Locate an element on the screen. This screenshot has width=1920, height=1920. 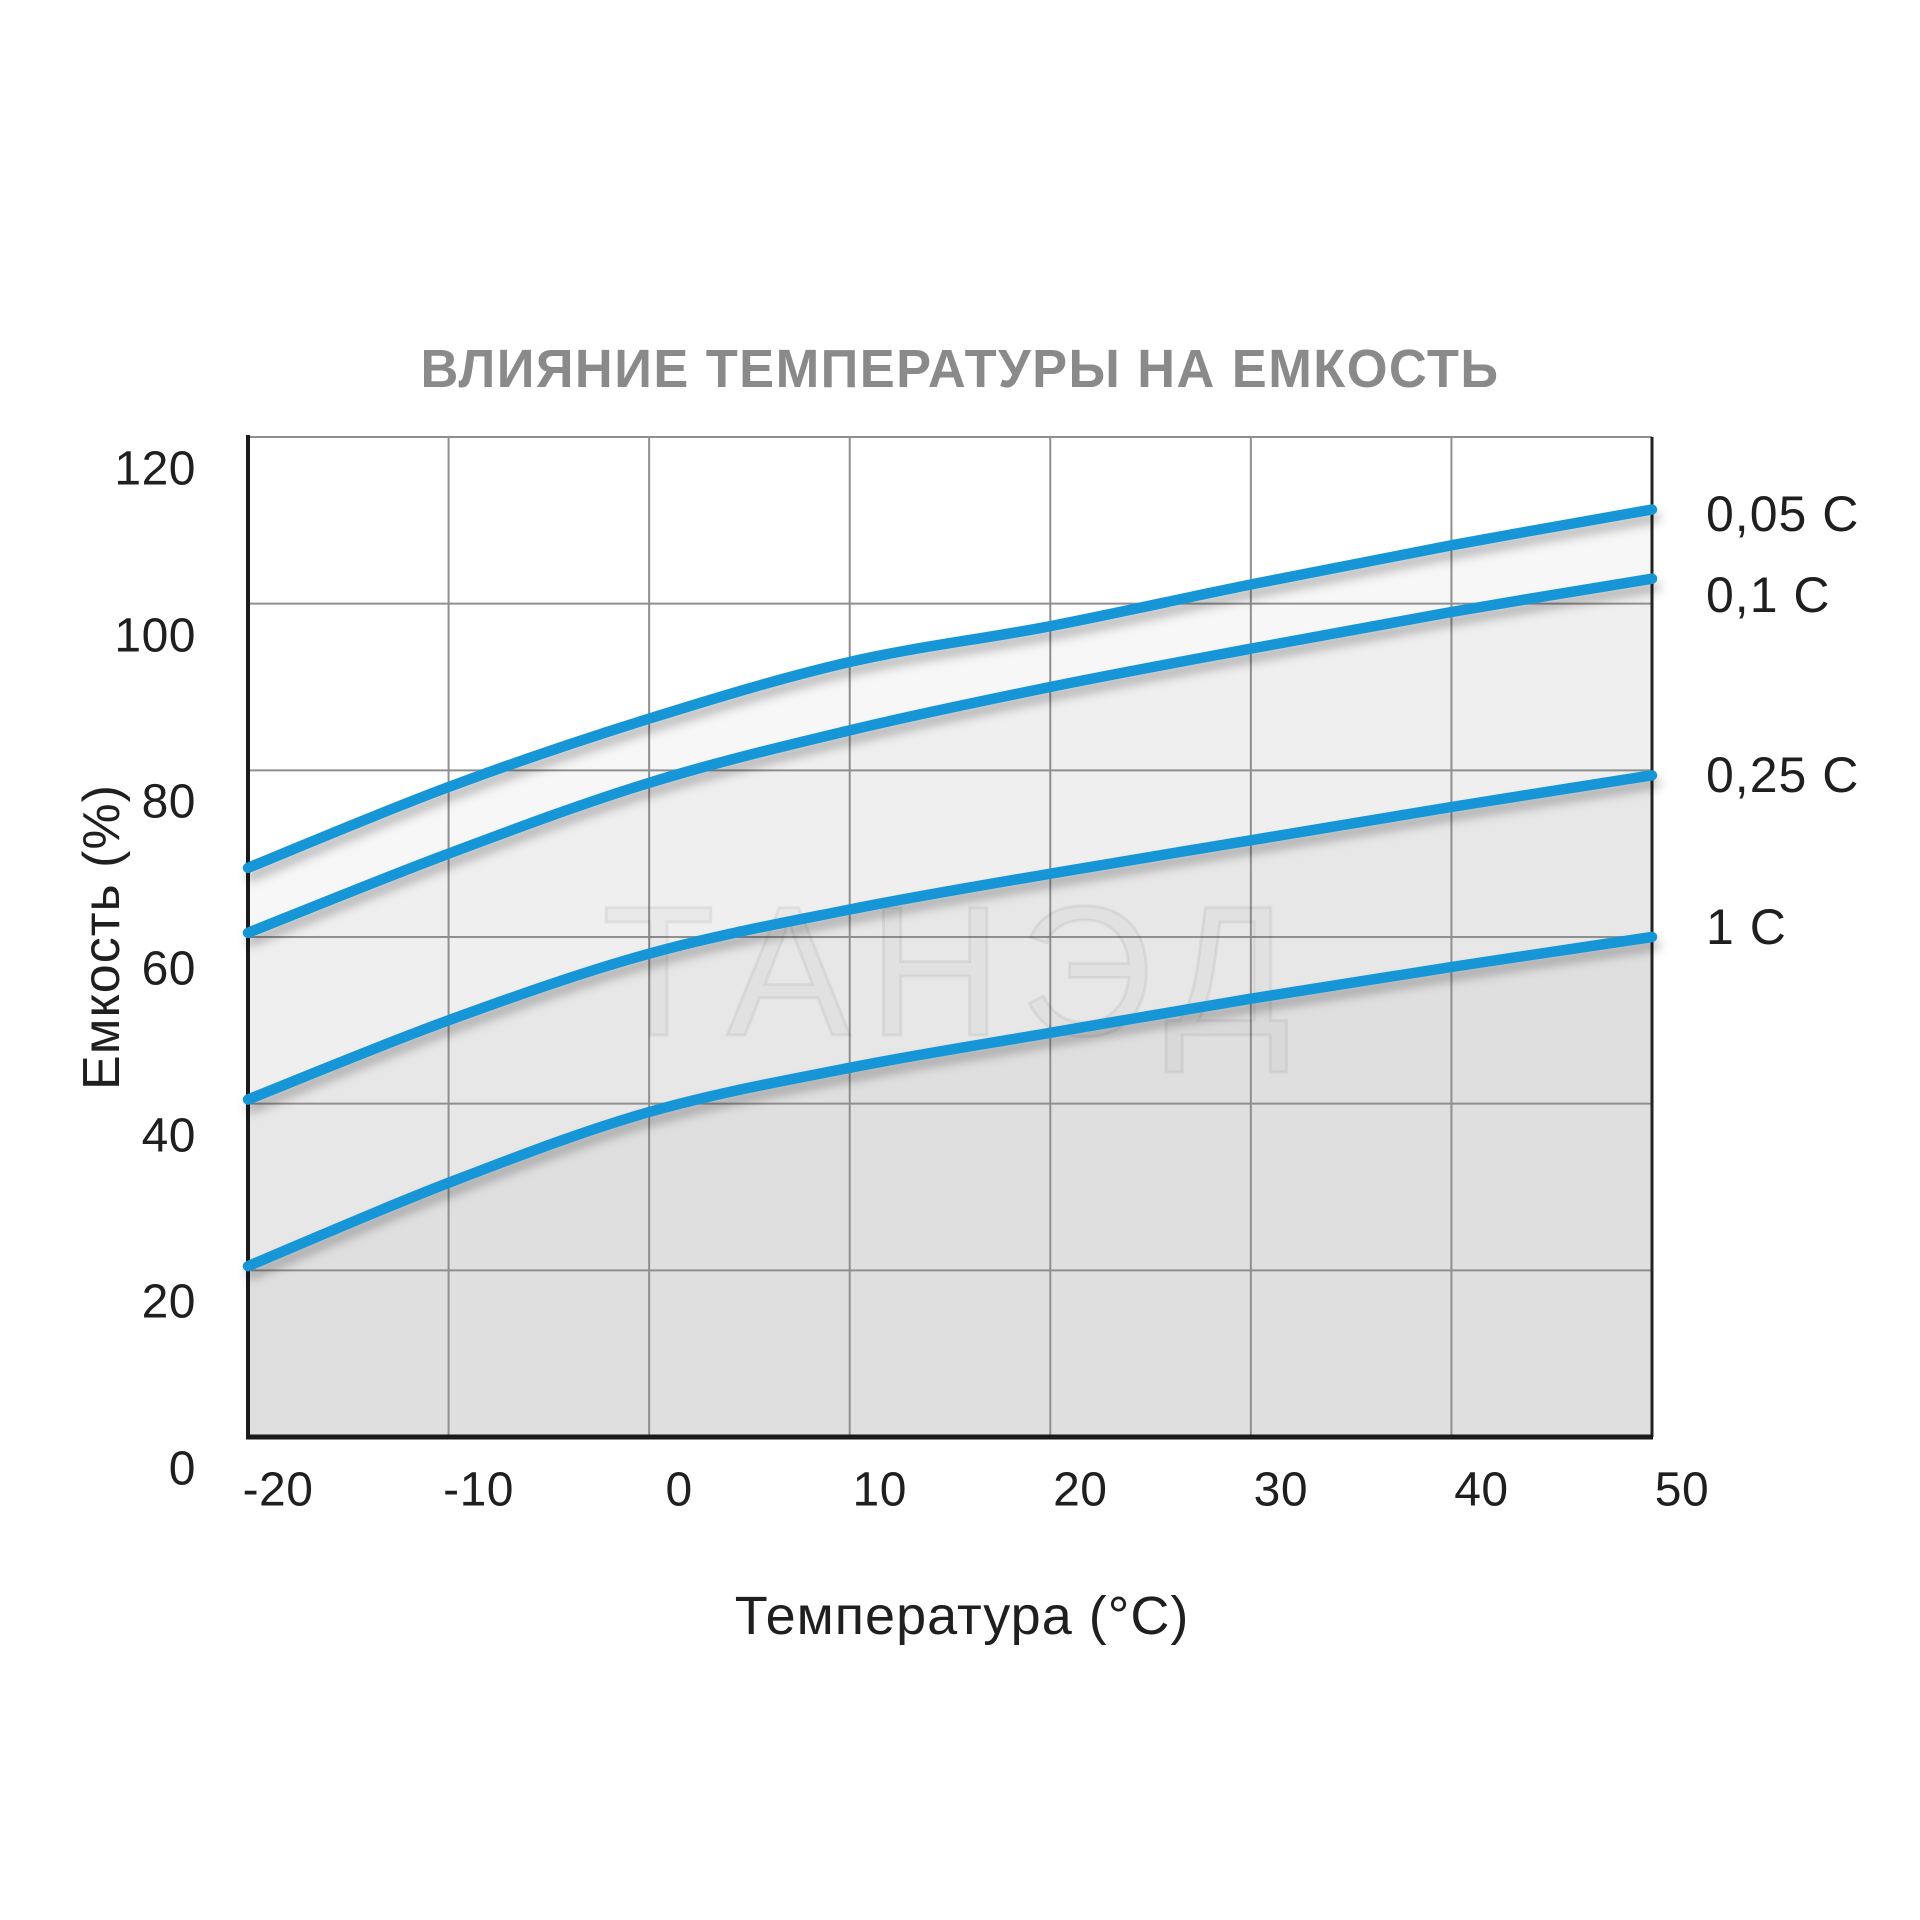
chart-title: ВЛИЯНИЕ ТЕМПЕРАТУРЫ НА ЕМКОСТЬ is located at coordinates (960, 369).